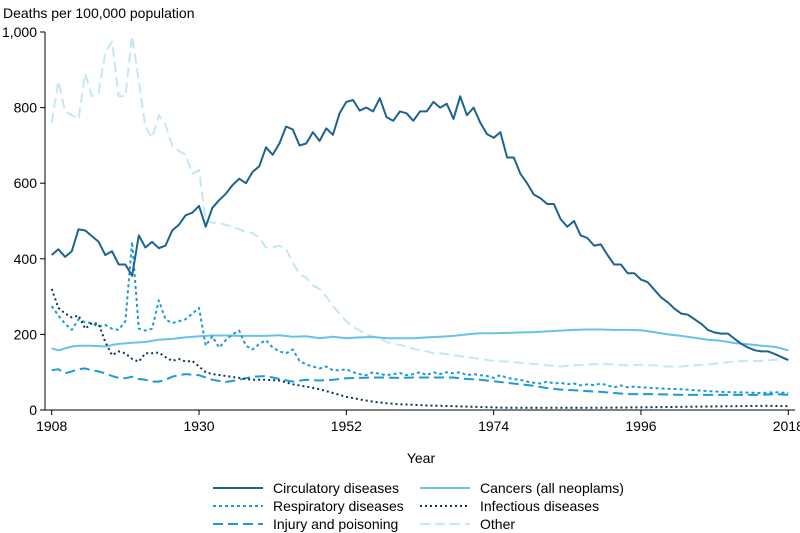 This screenshot has width=800, height=533. What do you see at coordinates (786, 426) in the screenshot?
I see `x-tick-label: 2018` at bounding box center [786, 426].